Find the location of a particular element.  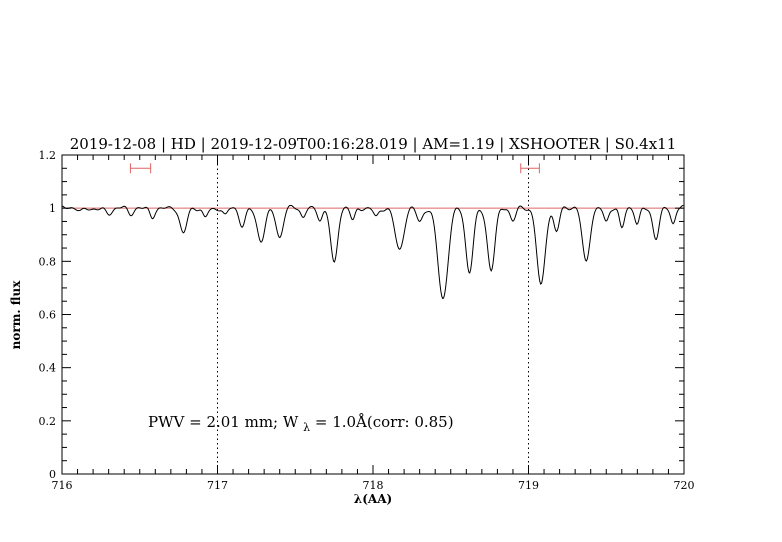

y-tick-label: 0 is located at coordinates (52, 474).